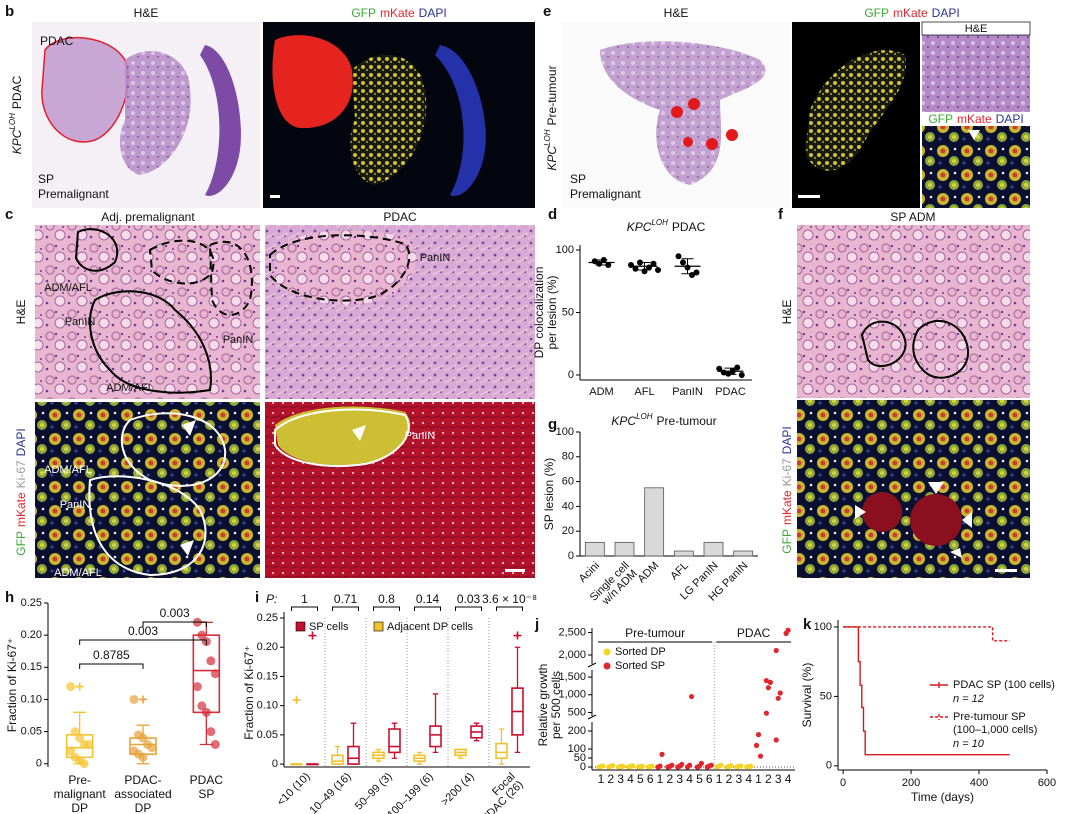 This screenshot has height=814, width=1080. What do you see at coordinates (549, 494) in the screenshot?
I see `y-axis-label: SP lesion (%)` at bounding box center [549, 494].